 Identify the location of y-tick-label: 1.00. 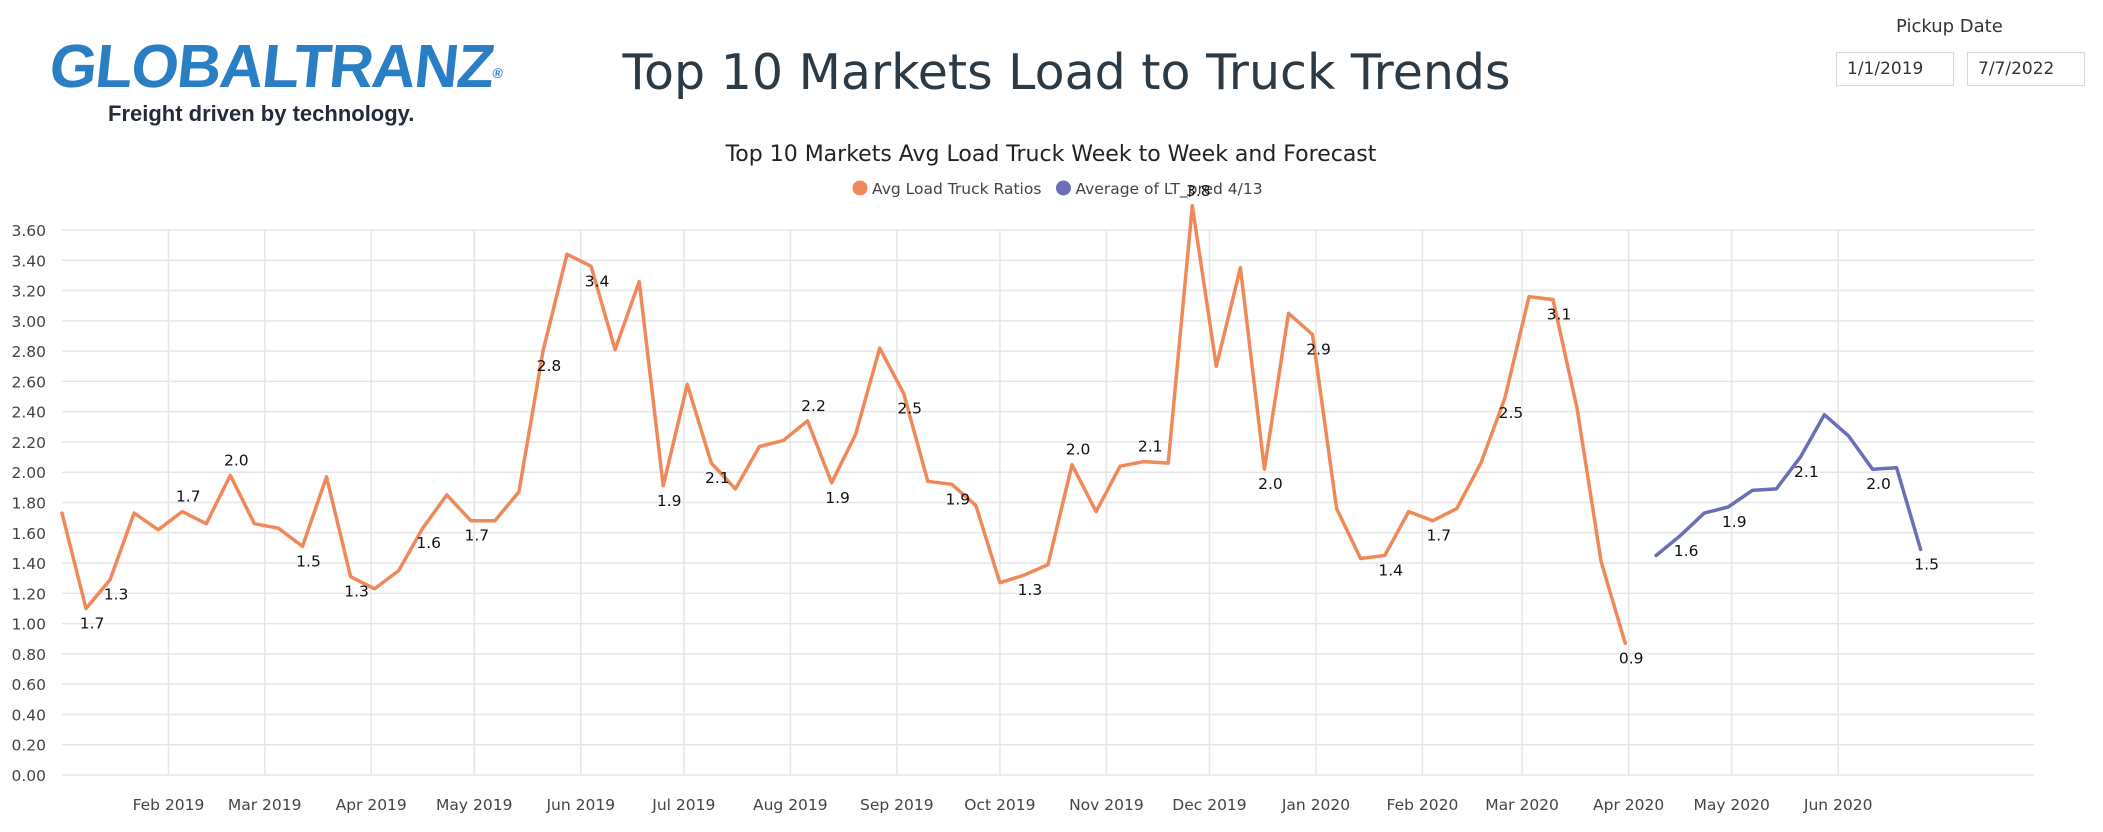
(28, 625).